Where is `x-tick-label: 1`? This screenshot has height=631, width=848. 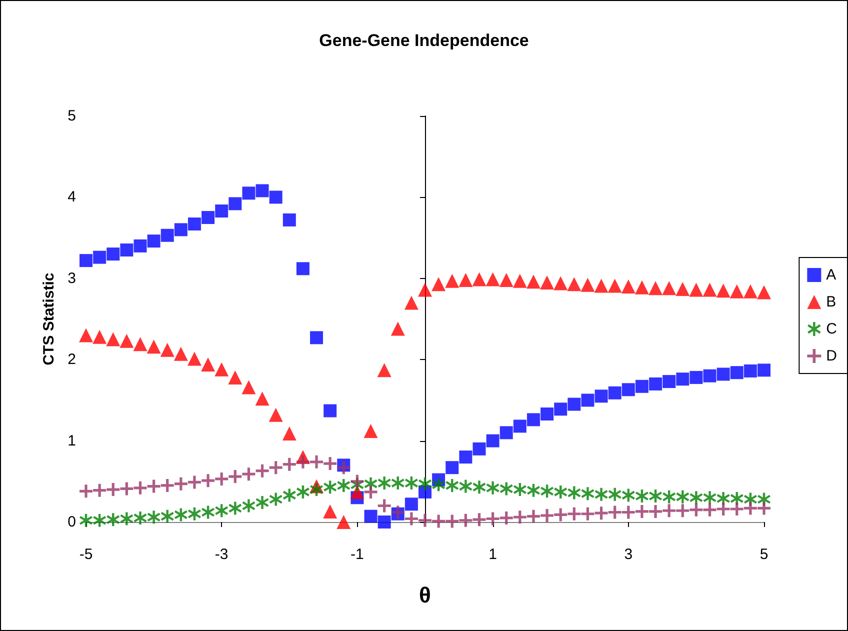
x-tick-label: 1 is located at coordinates (492, 554).